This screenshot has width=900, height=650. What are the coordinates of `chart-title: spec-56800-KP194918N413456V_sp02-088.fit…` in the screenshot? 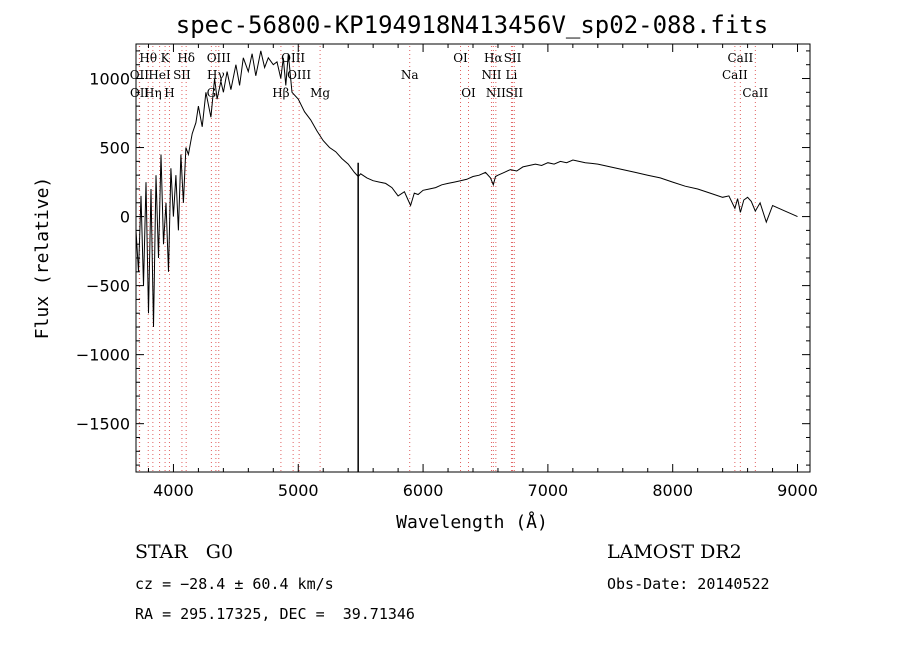 It's located at (472, 25).